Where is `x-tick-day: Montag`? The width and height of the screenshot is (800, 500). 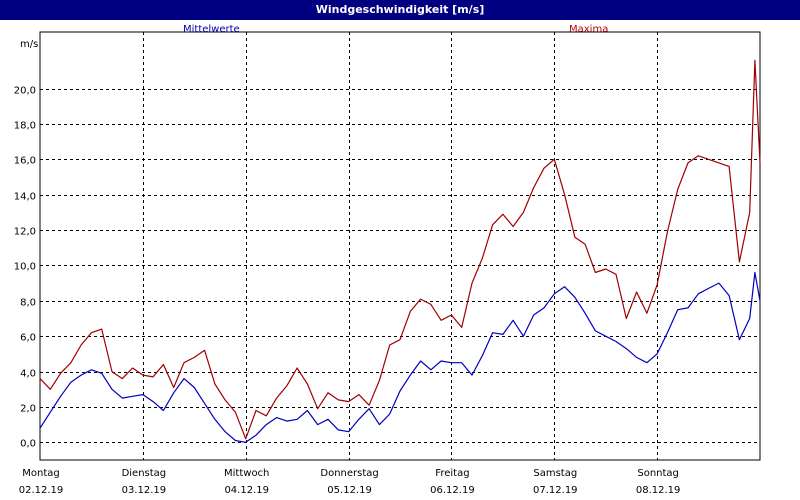
x-tick-day: Montag is located at coordinates (40, 473).